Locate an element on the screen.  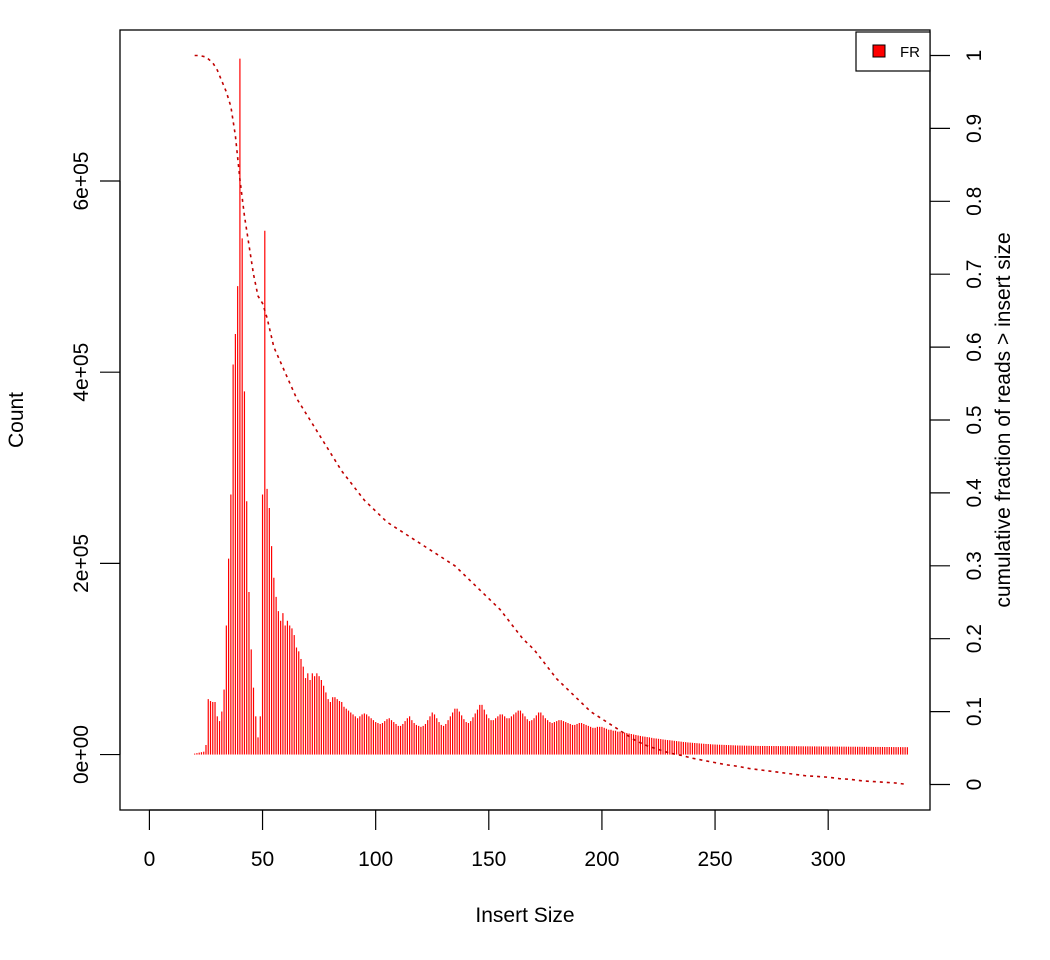
x-tick-label-50: 50 is located at coordinates (262, 859).